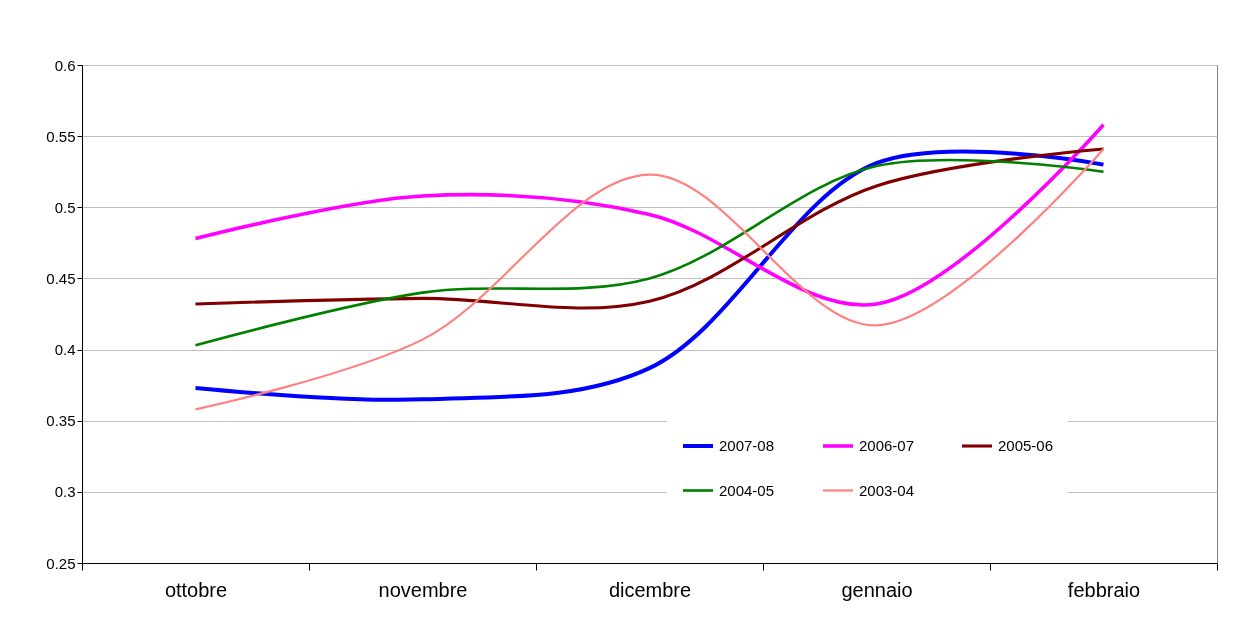 The height and width of the screenshot is (625, 1260). Describe the element at coordinates (65, 350) in the screenshot. I see `y-tick-label: 0.4` at that location.